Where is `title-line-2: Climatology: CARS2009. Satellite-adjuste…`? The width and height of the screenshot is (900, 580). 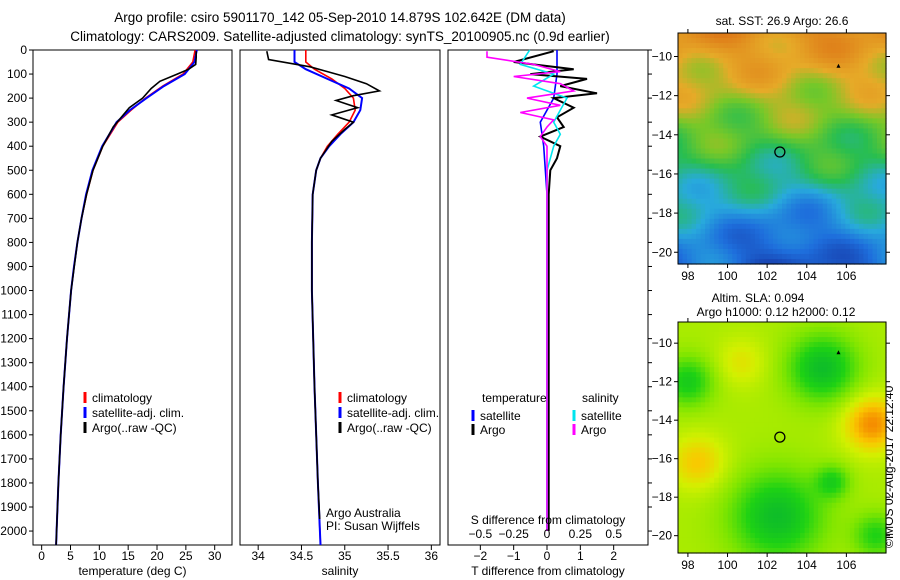
title-line-2: Climatology: CARS2009. Satellite-adjuste… is located at coordinates (340, 36).